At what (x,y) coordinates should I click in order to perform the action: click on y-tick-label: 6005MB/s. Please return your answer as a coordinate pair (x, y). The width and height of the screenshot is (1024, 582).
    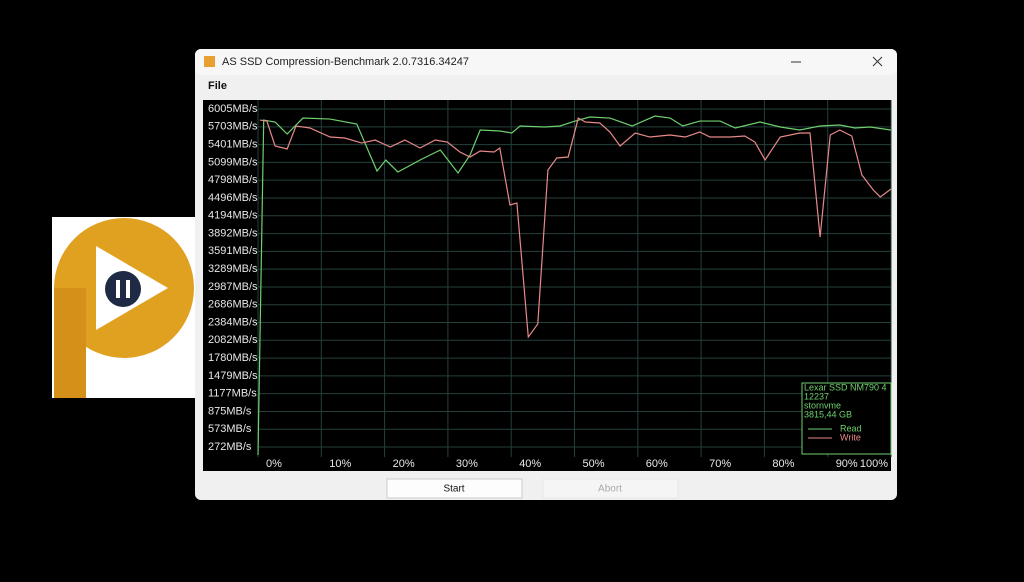
    Looking at the image, I should click on (233, 109).